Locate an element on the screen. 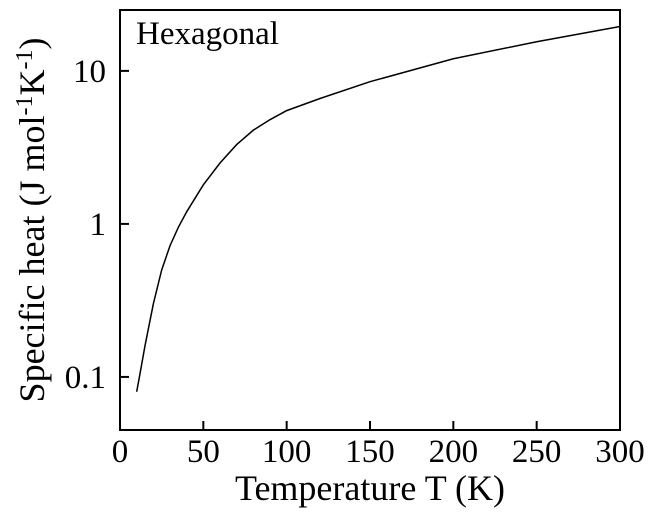  y-tick-label: 10 is located at coordinates (89, 72).